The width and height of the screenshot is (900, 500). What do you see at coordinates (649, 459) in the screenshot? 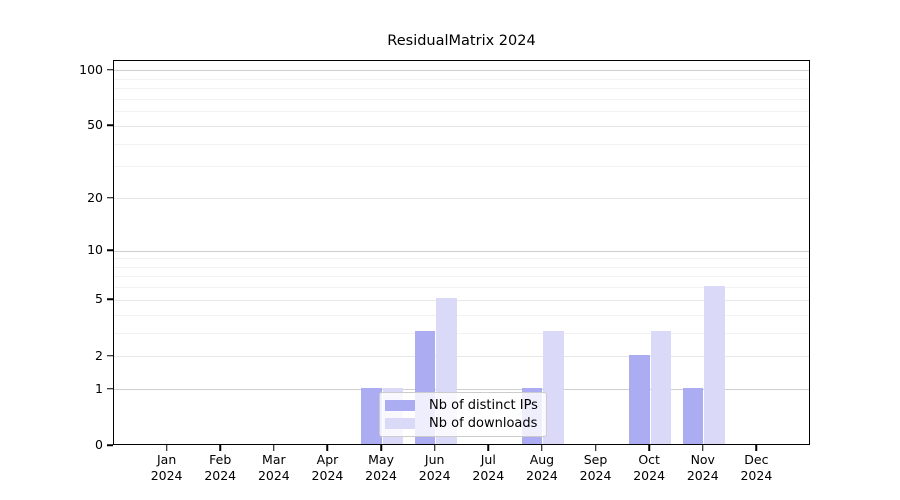
I see `x-tick-month: Oct` at bounding box center [649, 459].